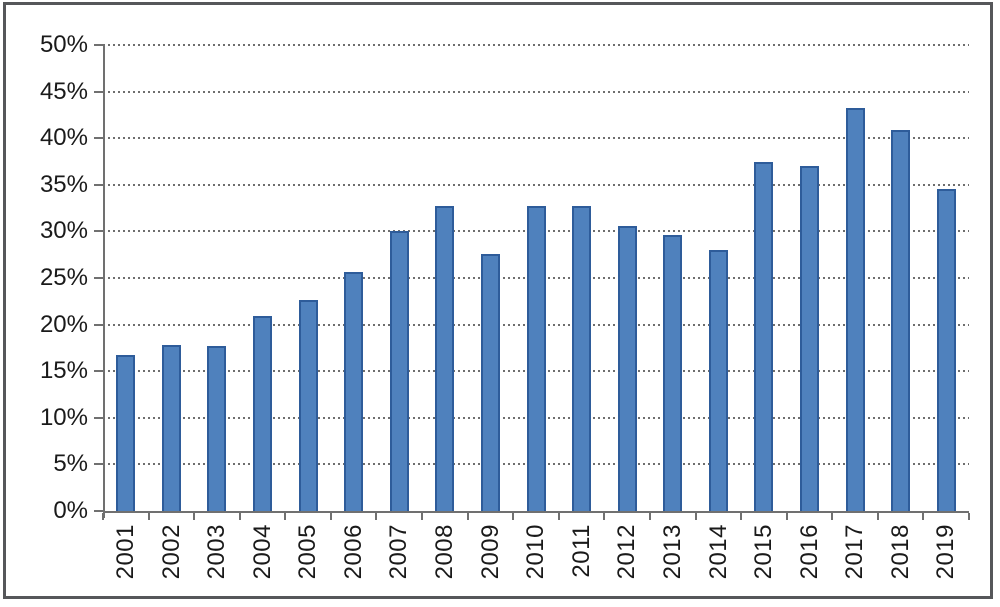 This screenshot has width=1000, height=607. I want to click on x-tick-label: 2003, so click(217, 552).